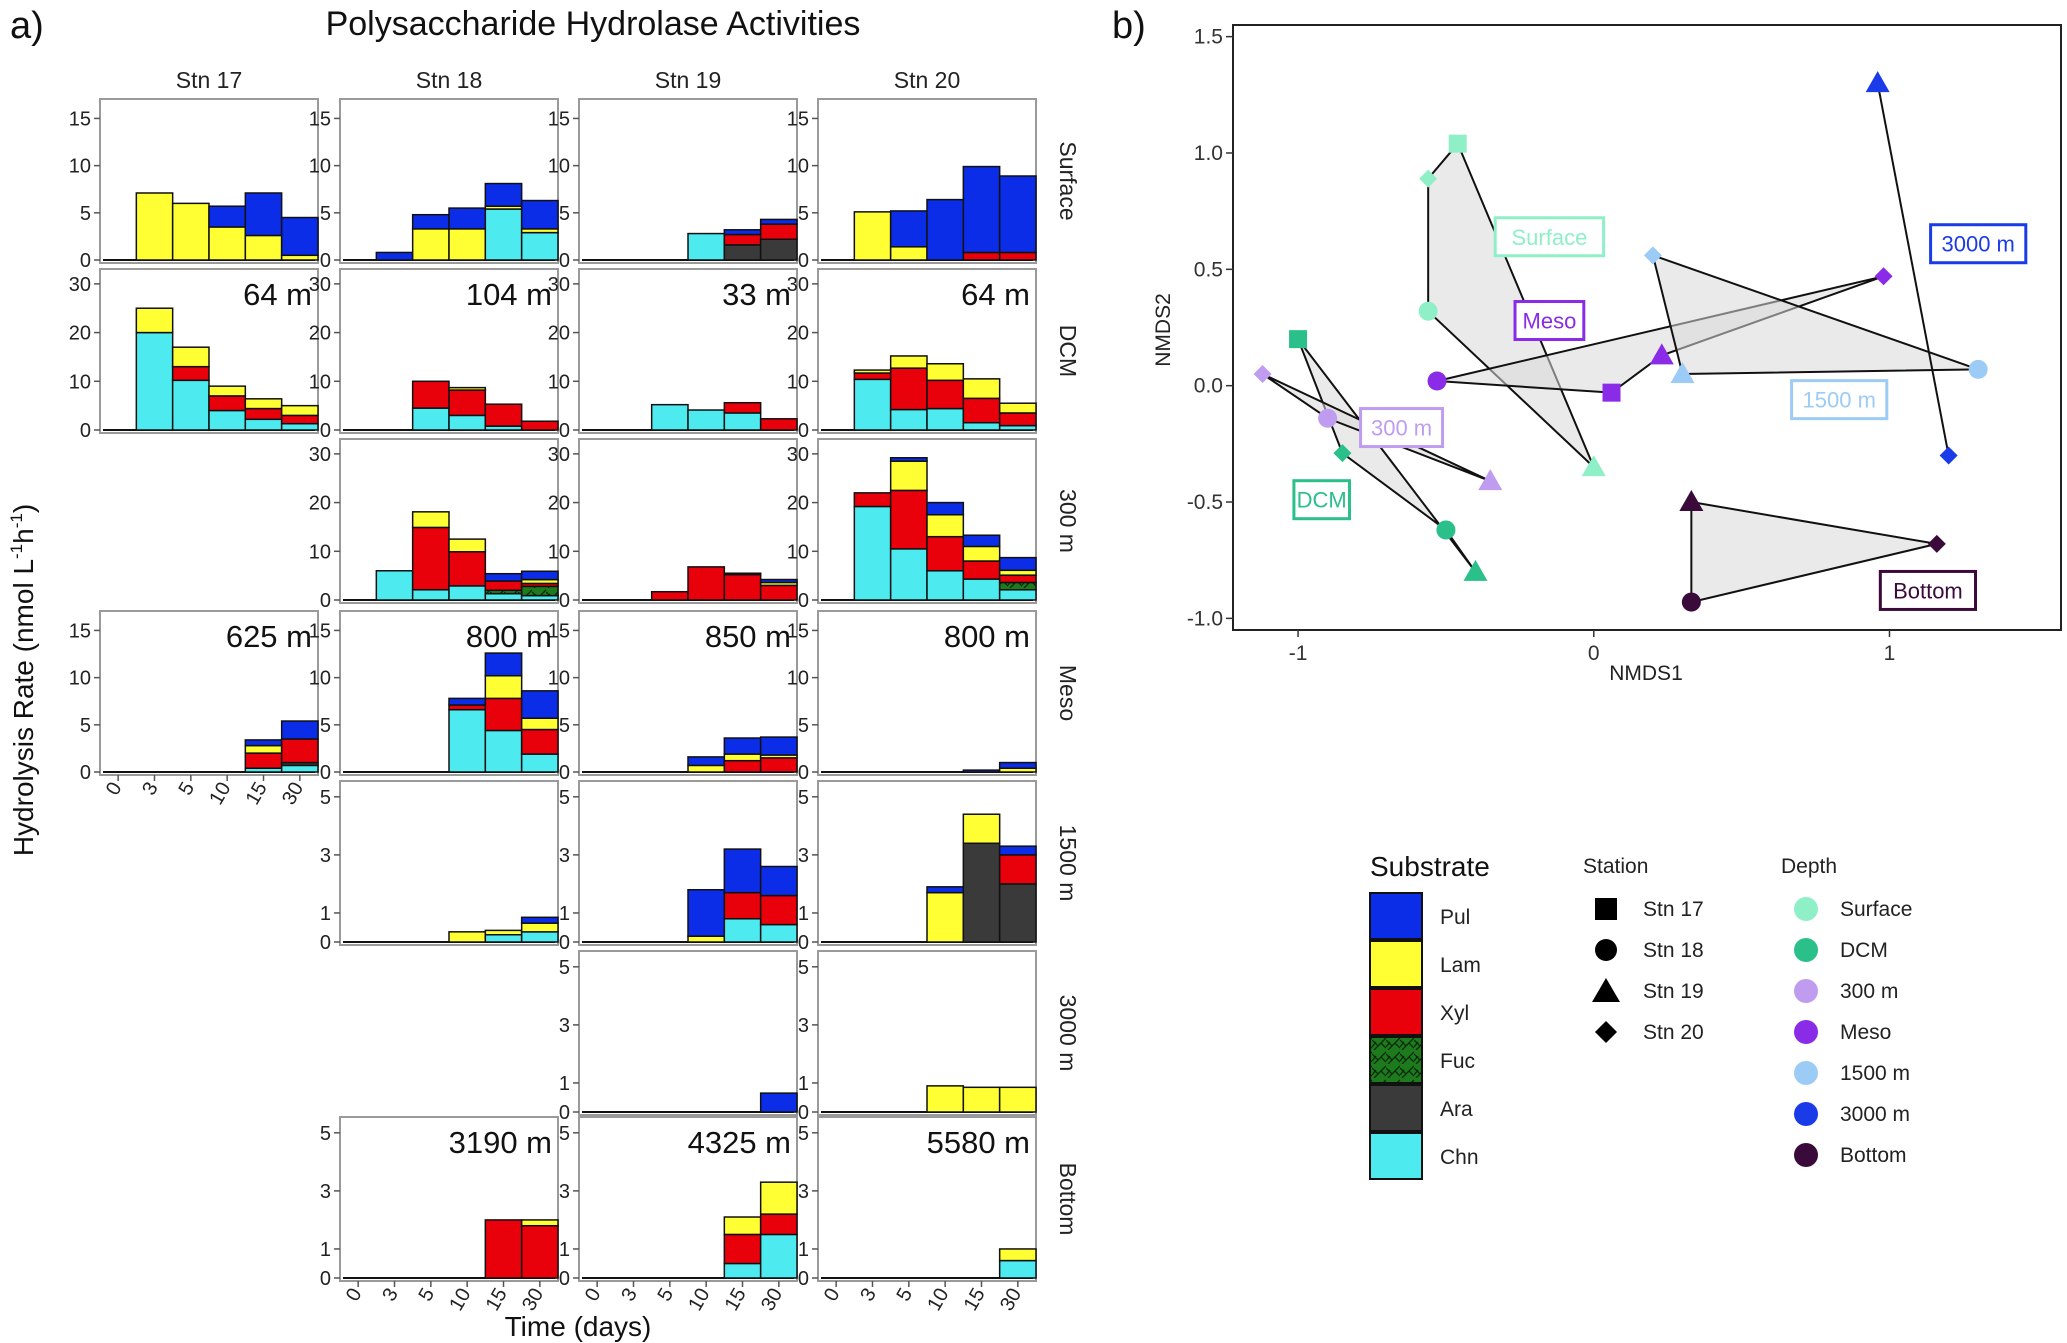 The height and width of the screenshot is (1343, 2067). What do you see at coordinates (1208, 386) in the screenshot?
I see `y-tick-label: 0.0` at bounding box center [1208, 386].